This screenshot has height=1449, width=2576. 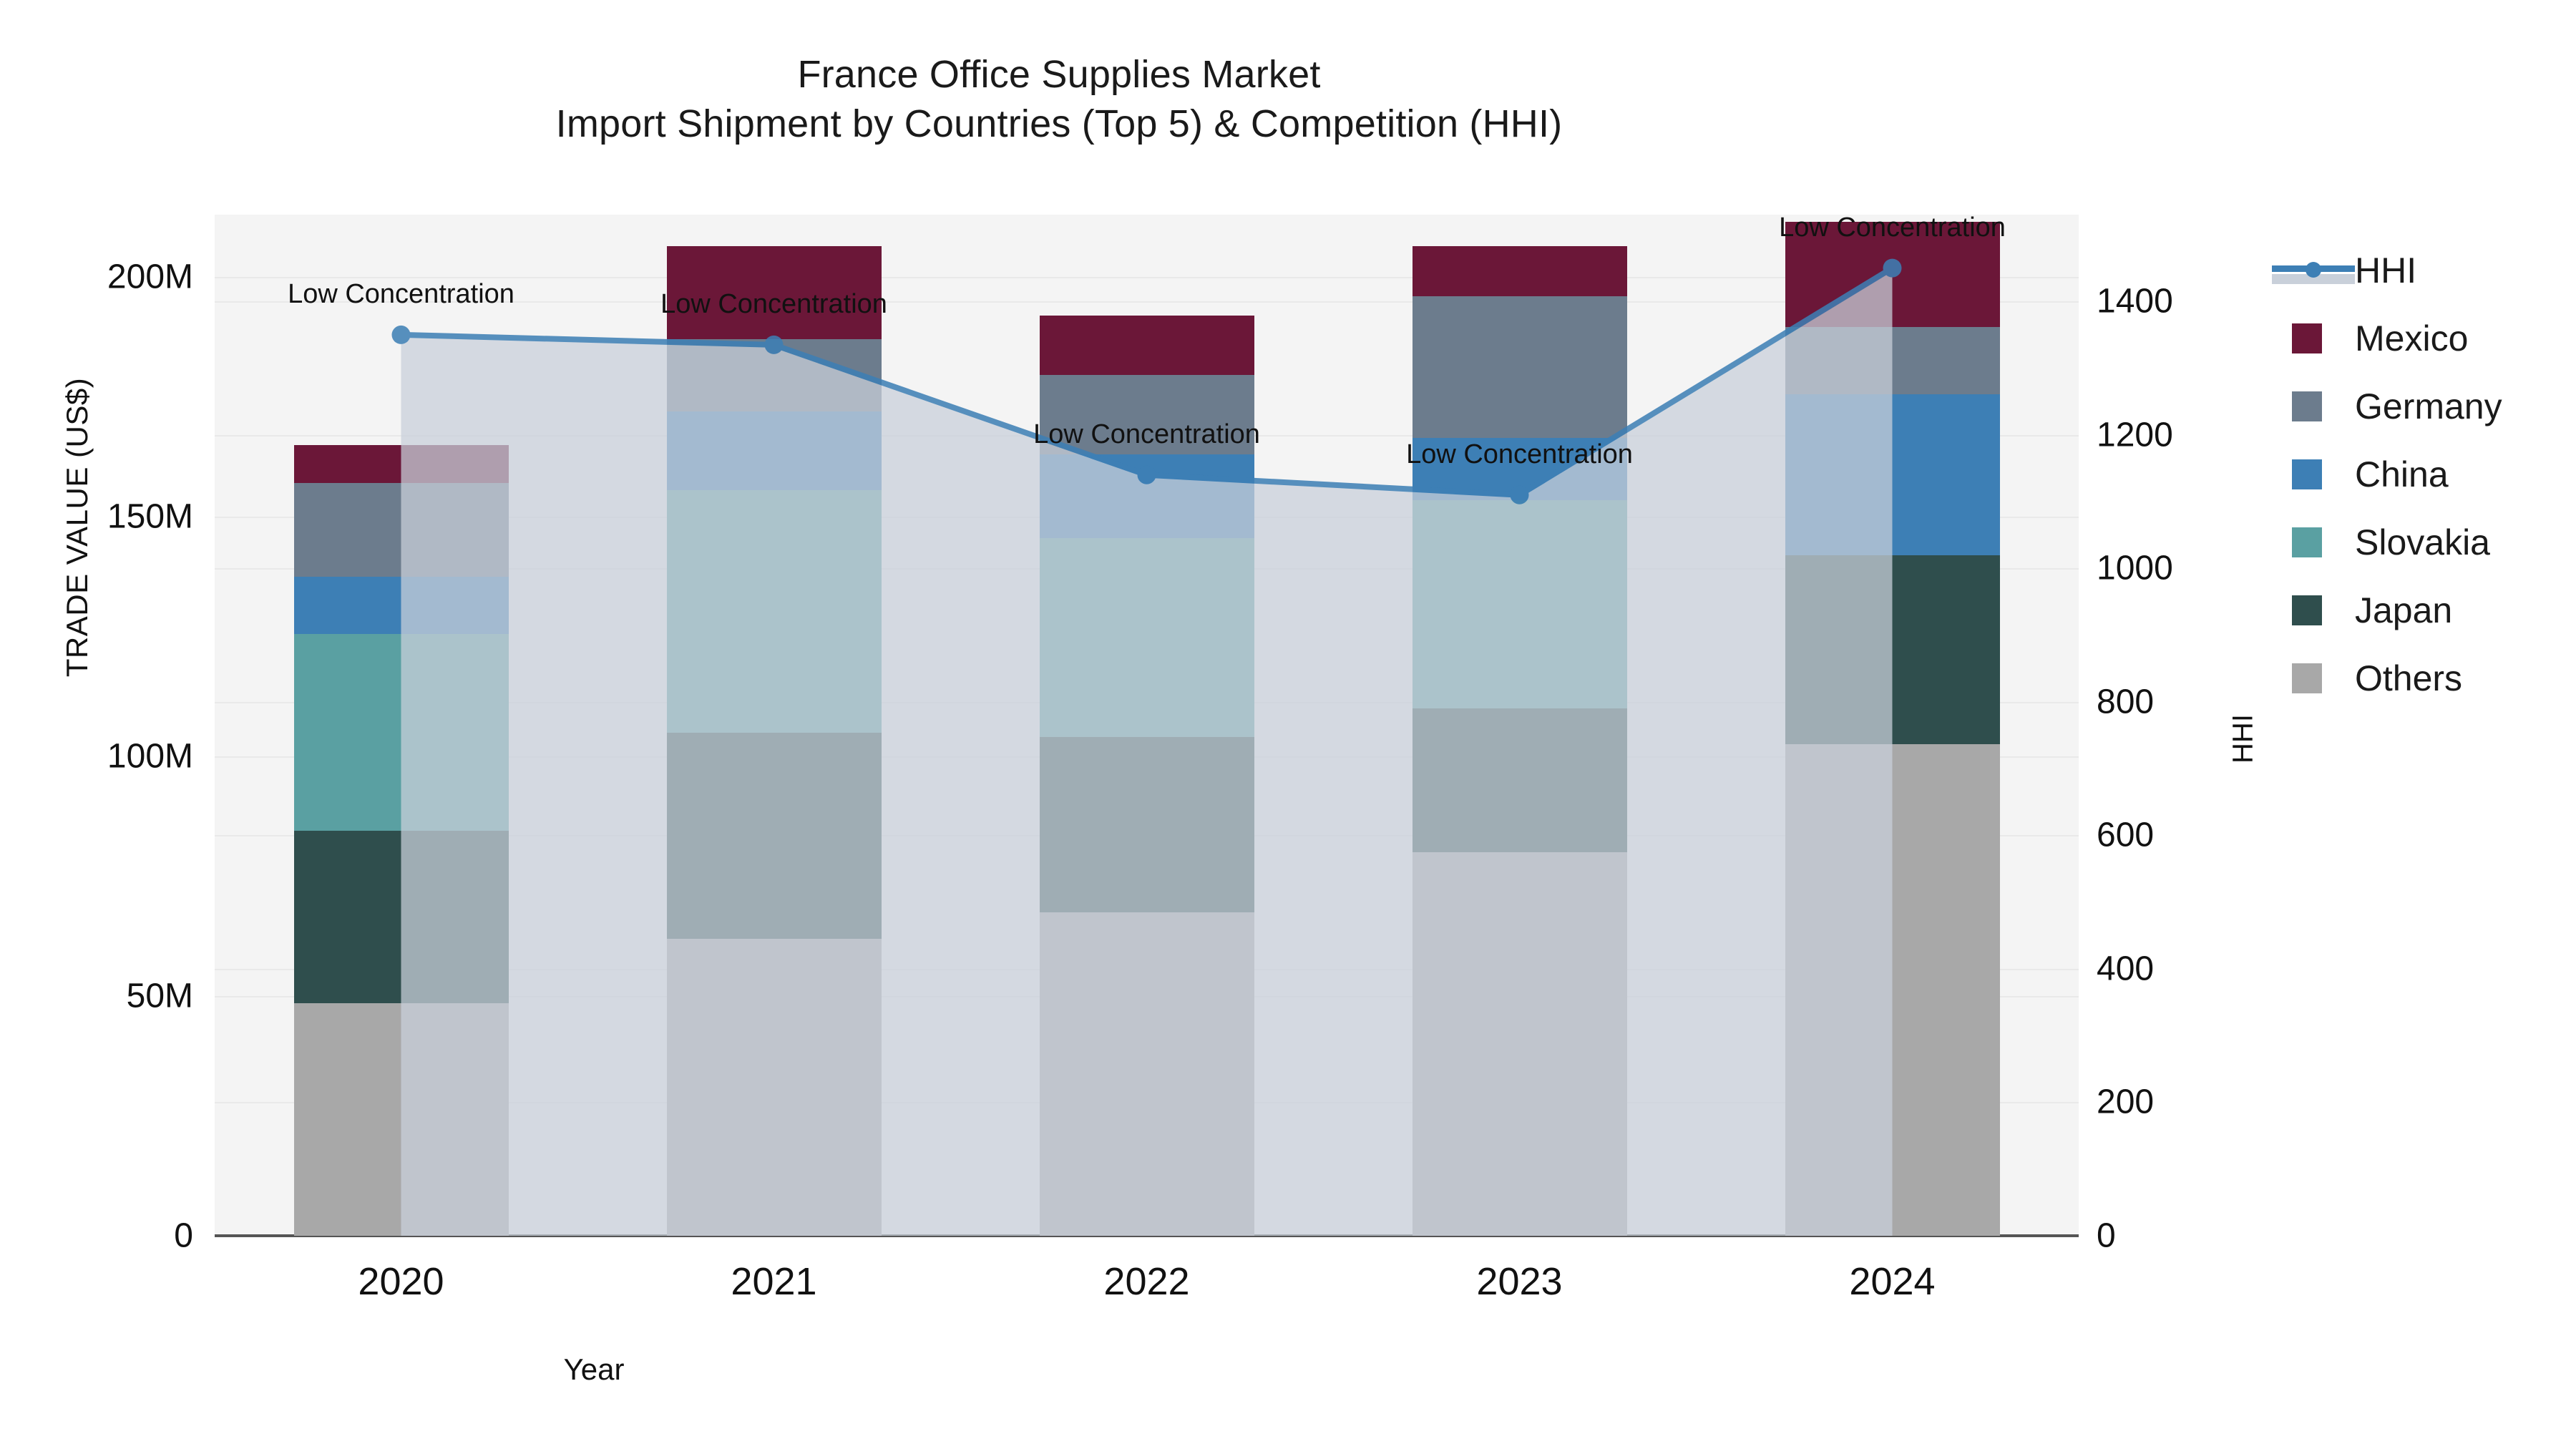 What do you see at coordinates (2135, 568) in the screenshot?
I see `y-tick-label-secondary: 1000` at bounding box center [2135, 568].